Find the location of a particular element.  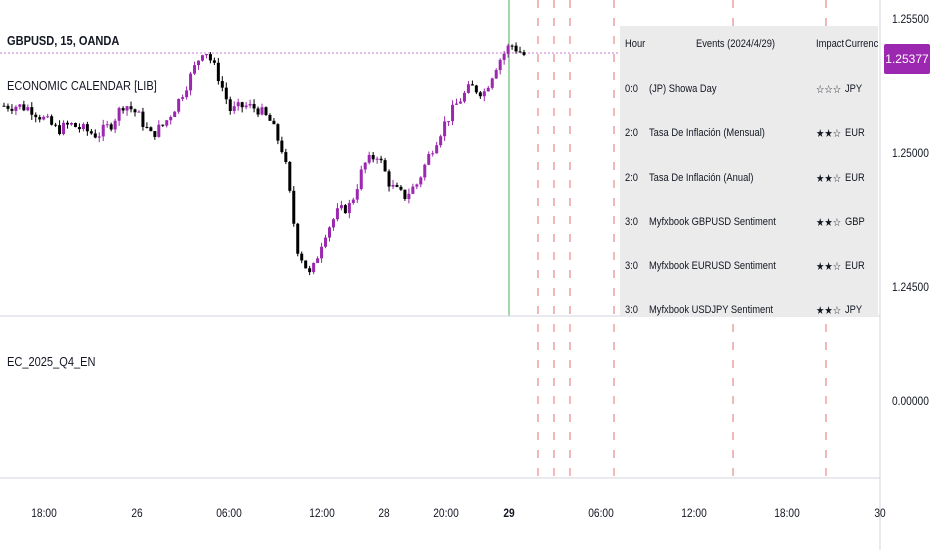

row-event: Tasa De Inflación (Anual) is located at coordinates (701, 178).